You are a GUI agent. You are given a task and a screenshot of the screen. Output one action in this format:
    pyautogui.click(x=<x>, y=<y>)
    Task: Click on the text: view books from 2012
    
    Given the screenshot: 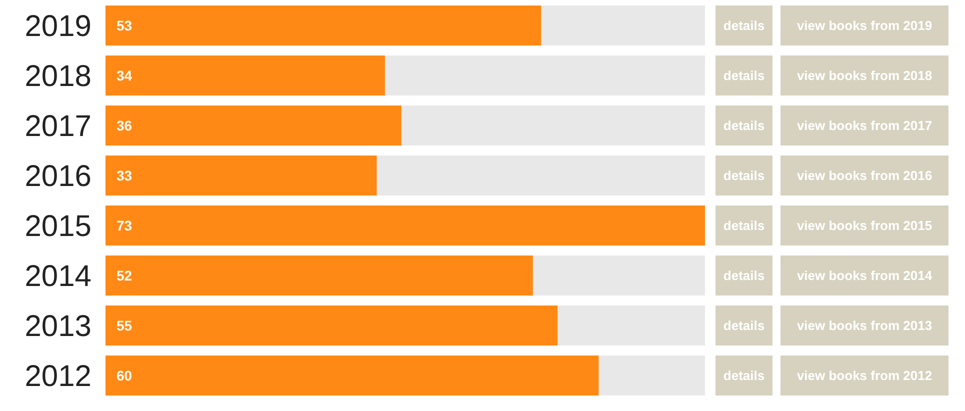 What is the action you would take?
    pyautogui.click(x=864, y=375)
    